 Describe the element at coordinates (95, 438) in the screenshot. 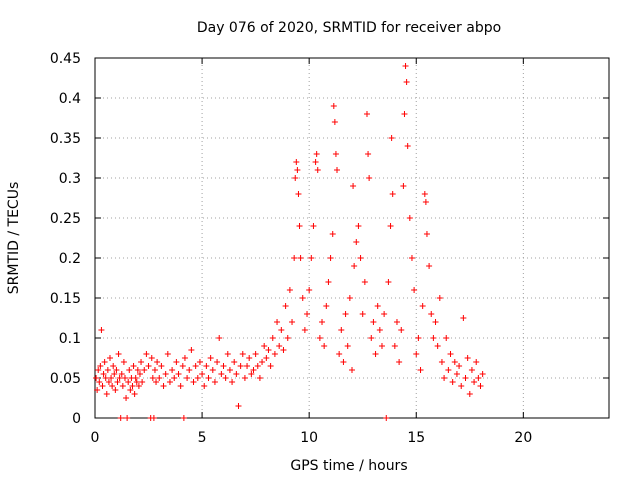

I see `x-tick-label: 0` at that location.